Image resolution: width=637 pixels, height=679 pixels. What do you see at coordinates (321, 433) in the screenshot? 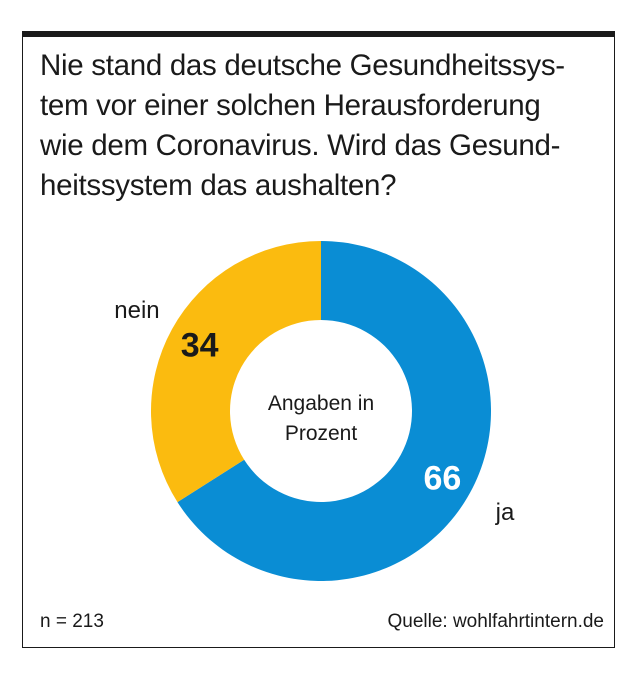
I see `center-label-line: Prozent` at bounding box center [321, 433].